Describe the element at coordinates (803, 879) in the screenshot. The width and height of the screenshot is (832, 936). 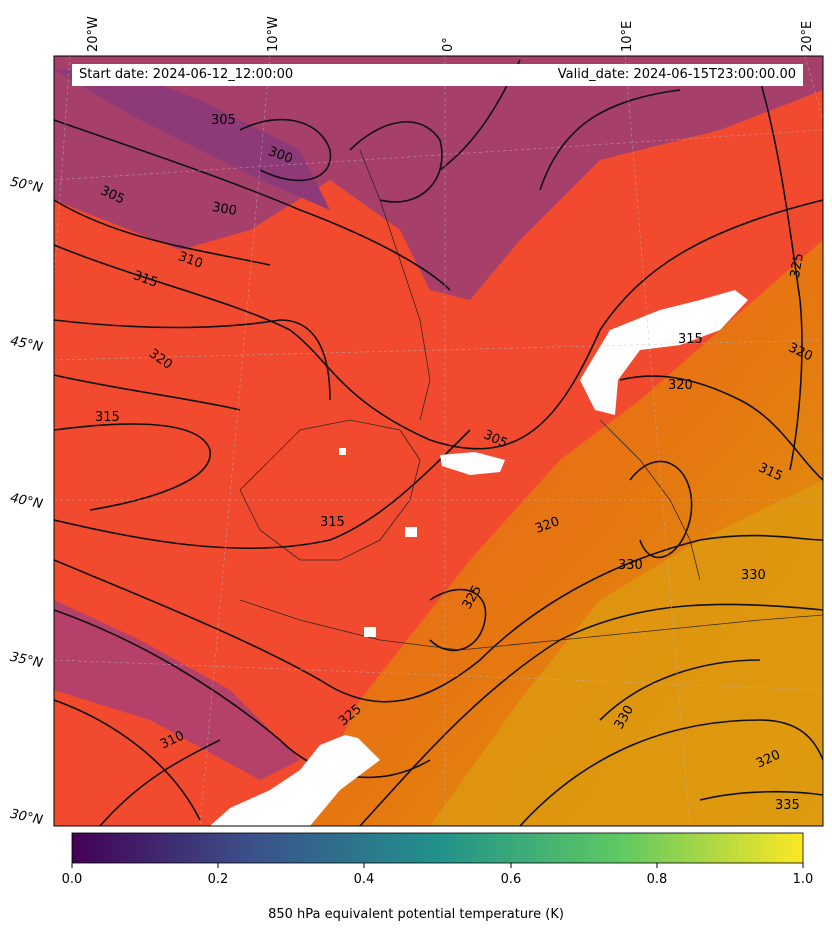
I see `colorbar-tick-label: 1.0` at that location.